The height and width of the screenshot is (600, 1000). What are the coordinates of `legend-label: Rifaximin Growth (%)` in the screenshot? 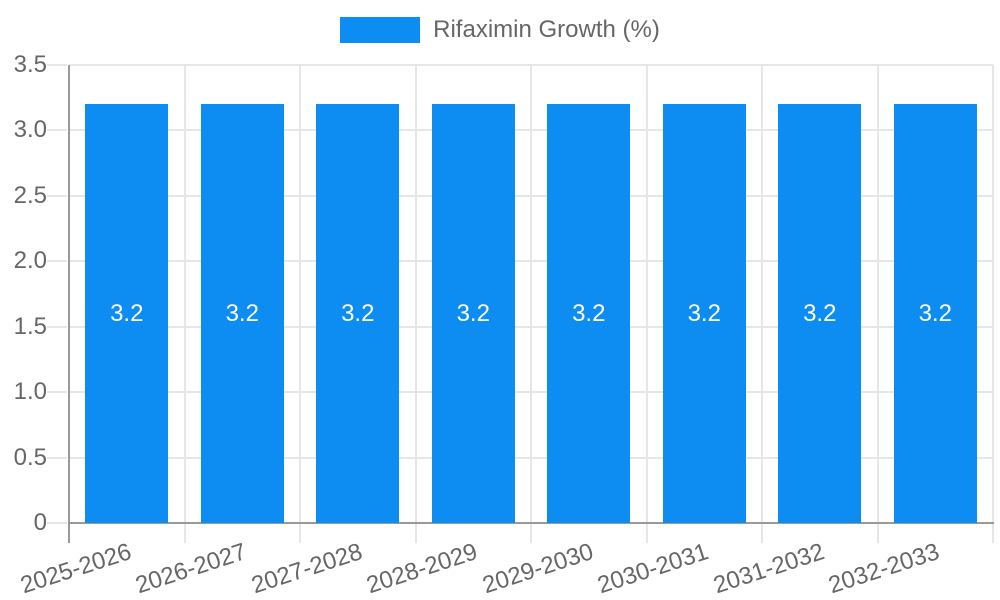 It's located at (546, 29).